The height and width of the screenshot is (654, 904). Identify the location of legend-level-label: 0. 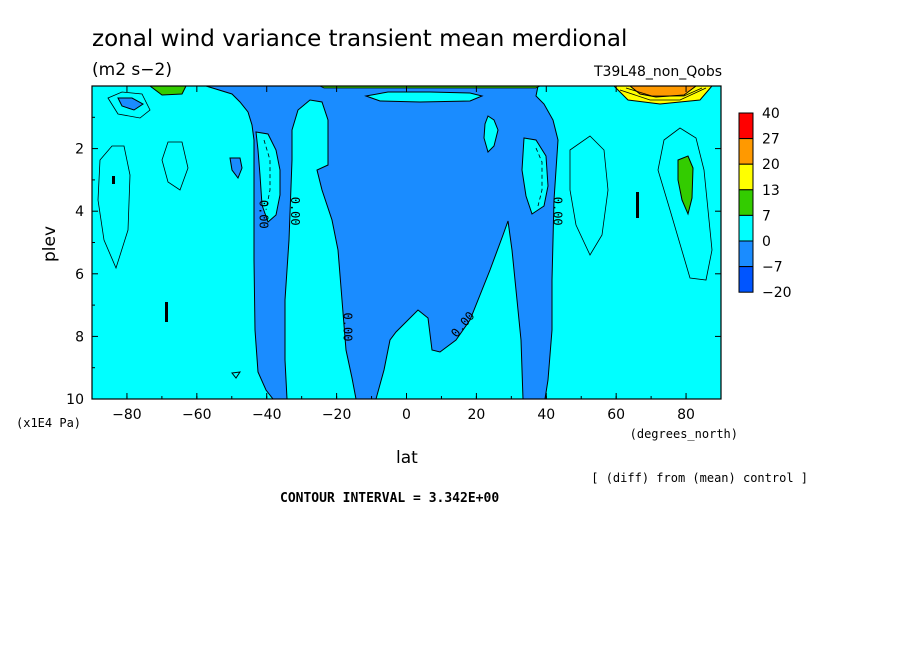
(766, 242).